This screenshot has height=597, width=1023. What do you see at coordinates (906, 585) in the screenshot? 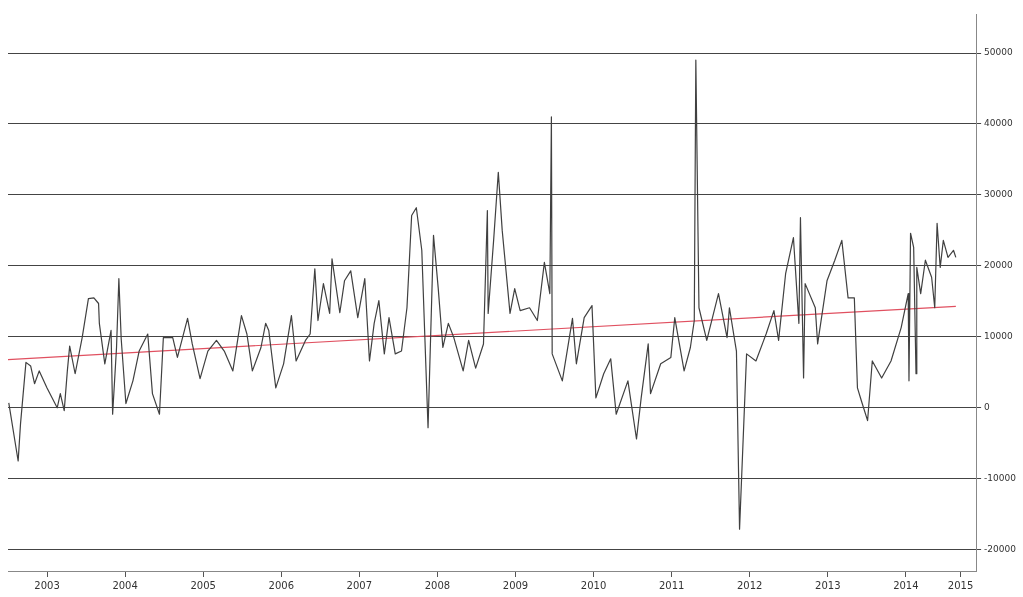
I see `x-tick-label: 2014` at bounding box center [906, 585].